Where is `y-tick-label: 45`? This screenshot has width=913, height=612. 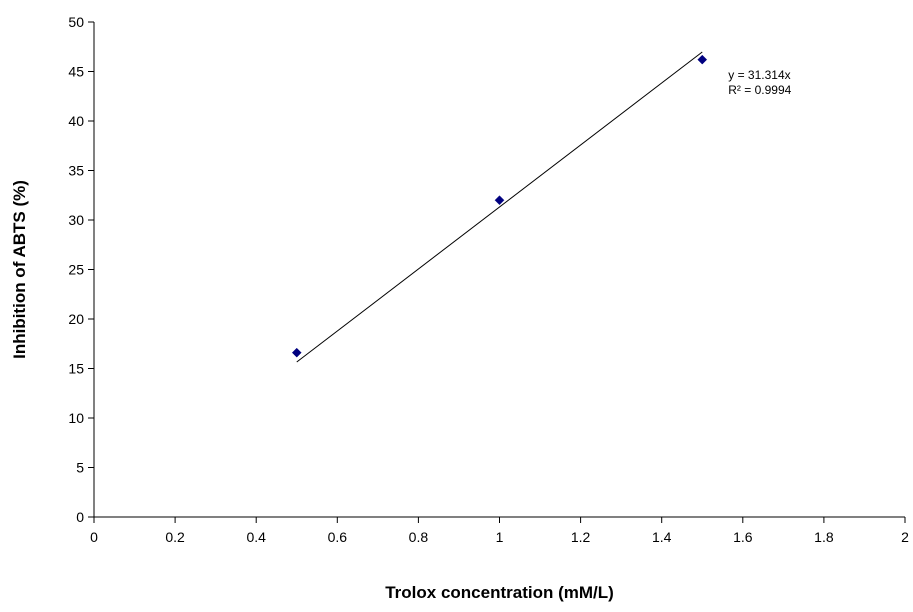
y-tick-label: 45 is located at coordinates (76, 72).